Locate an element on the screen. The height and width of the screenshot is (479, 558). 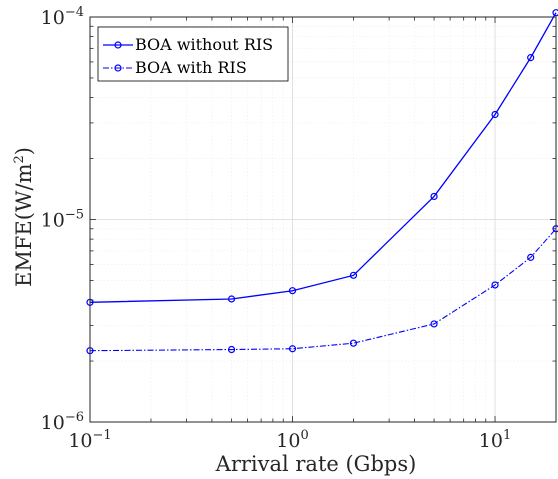
legend-entry-without-ris: BOA without RIS is located at coordinates (188, 44).